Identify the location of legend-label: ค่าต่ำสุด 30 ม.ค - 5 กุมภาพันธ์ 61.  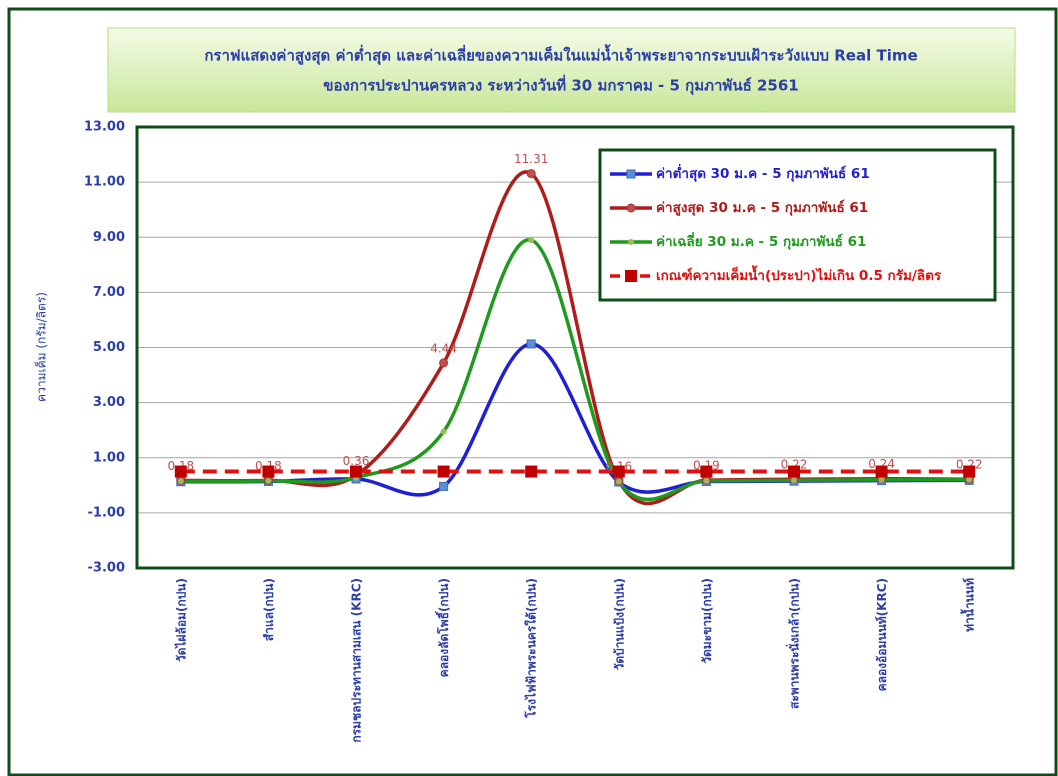
(763, 172).